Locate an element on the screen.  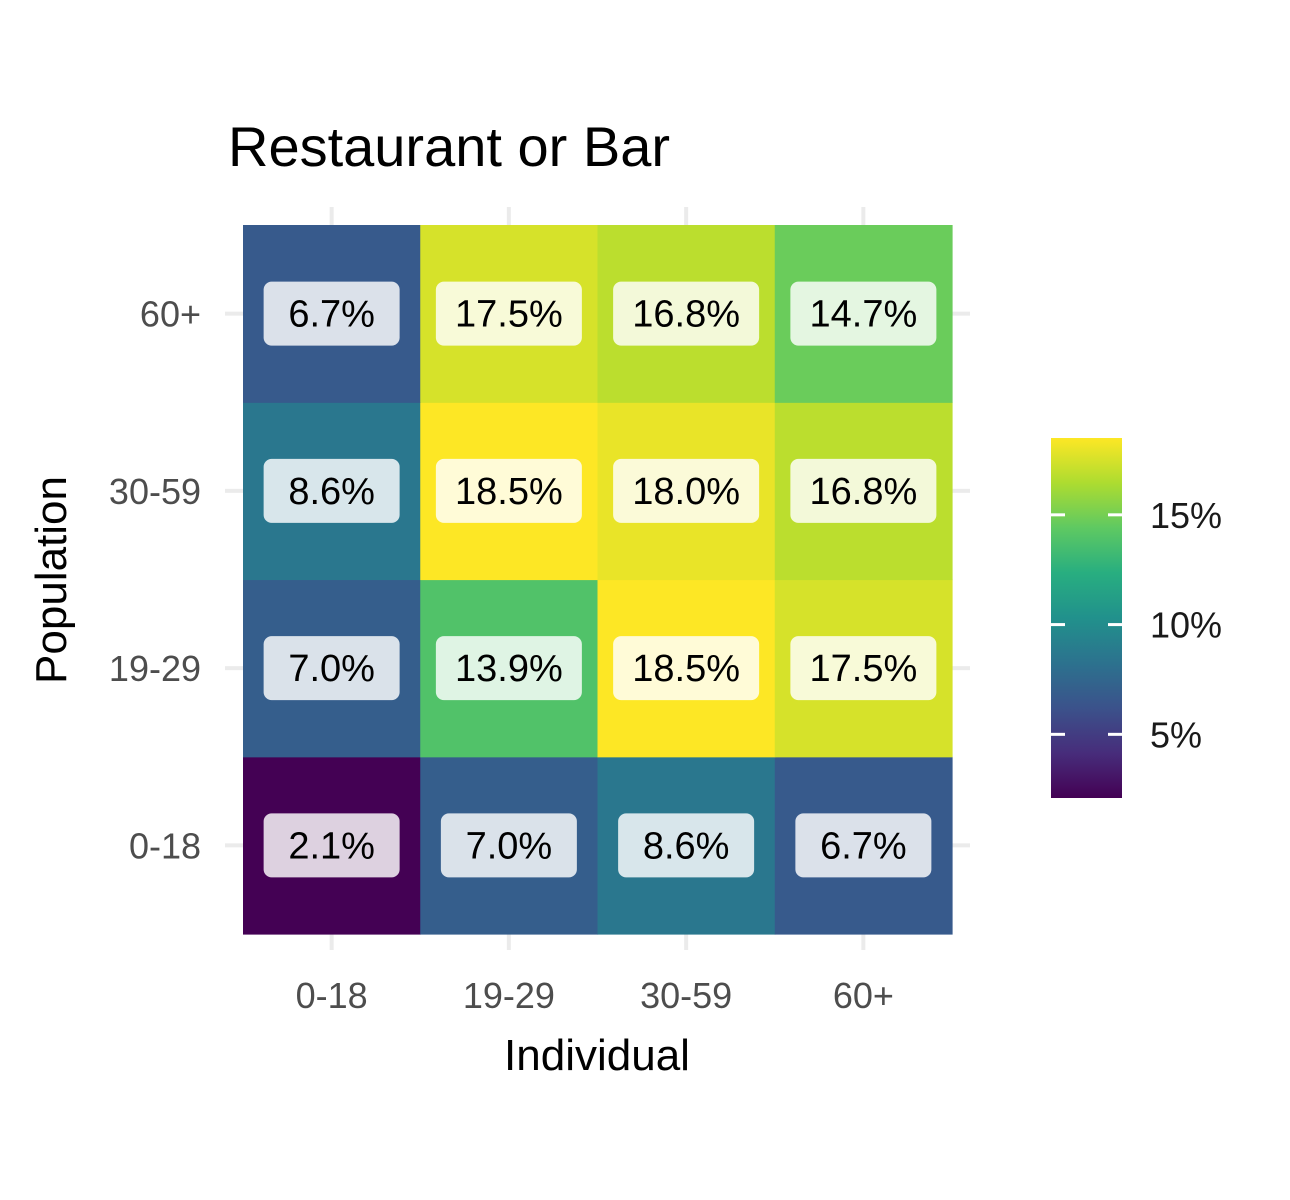
cell-label-text: 13.9% is located at coordinates (509, 669).